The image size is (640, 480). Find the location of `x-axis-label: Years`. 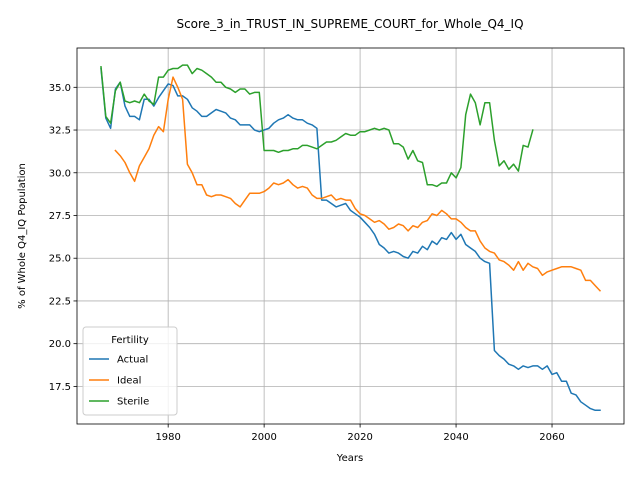

x-axis-label: Years is located at coordinates (349, 458).